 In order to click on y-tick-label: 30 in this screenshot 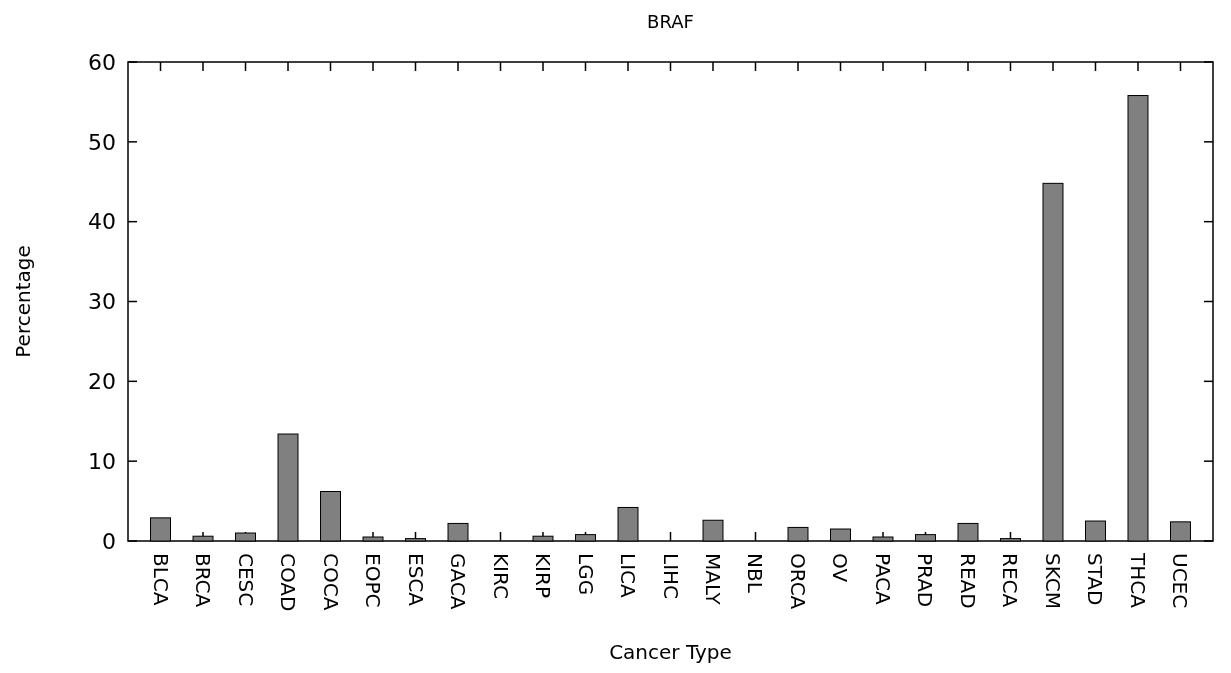, I will do `click(102, 302)`.